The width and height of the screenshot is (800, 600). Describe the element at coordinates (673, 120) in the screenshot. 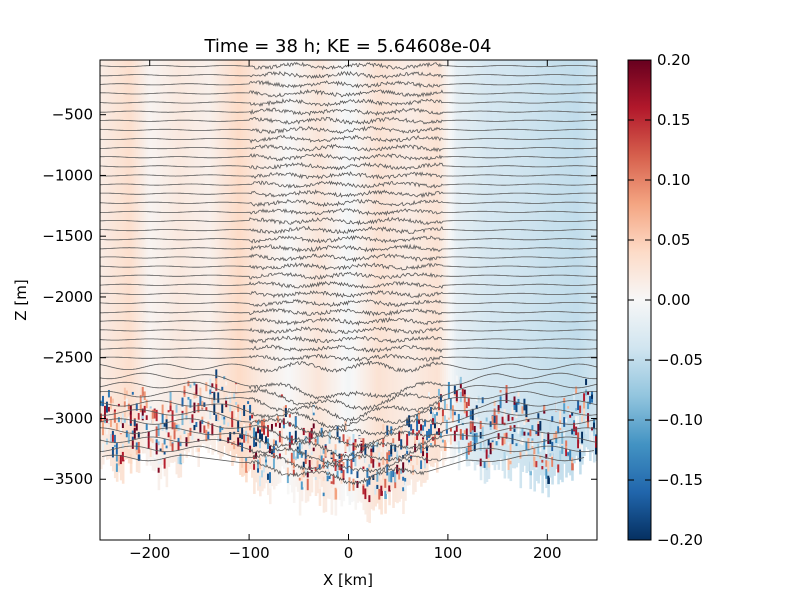

I see `colorbar-tick-label: 0.15` at that location.